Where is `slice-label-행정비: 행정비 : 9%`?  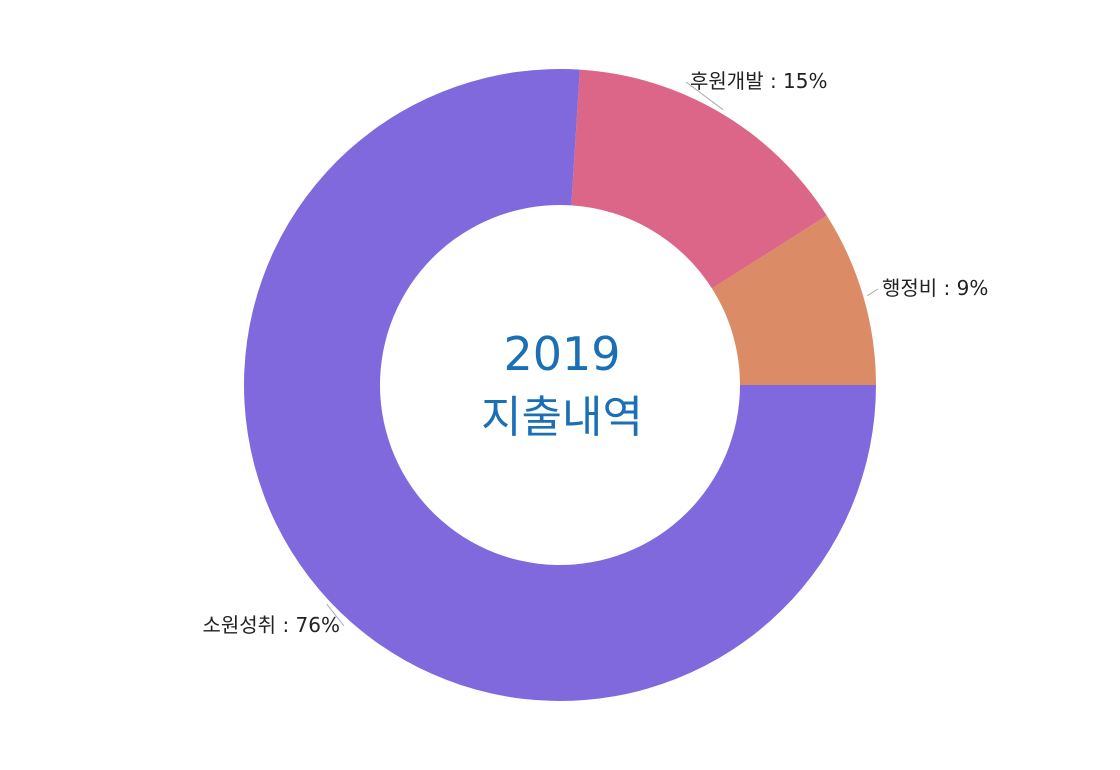 slice-label-행정비: 행정비 : 9% is located at coordinates (935, 288).